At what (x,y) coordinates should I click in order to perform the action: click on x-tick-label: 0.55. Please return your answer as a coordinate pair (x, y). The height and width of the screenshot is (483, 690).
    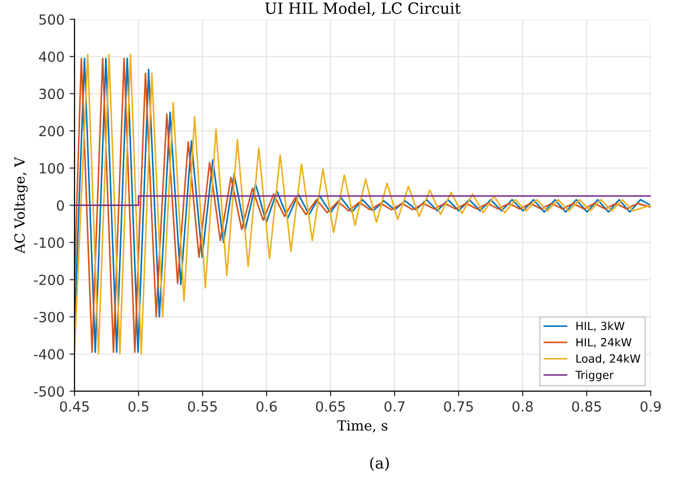
    Looking at the image, I should click on (202, 406).